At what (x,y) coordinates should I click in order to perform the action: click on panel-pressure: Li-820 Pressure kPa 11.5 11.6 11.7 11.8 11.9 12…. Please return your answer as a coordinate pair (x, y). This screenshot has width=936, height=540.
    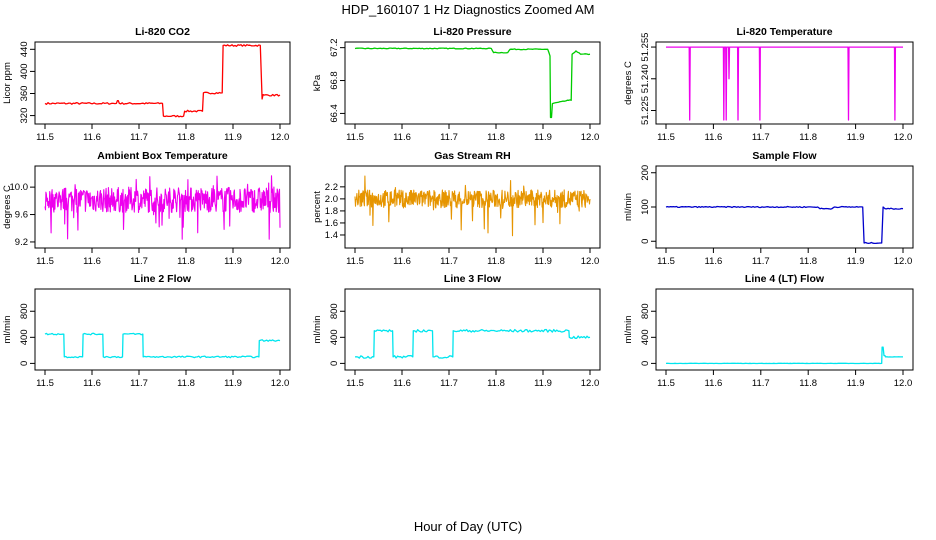
    Looking at the image, I should click on (456, 84).